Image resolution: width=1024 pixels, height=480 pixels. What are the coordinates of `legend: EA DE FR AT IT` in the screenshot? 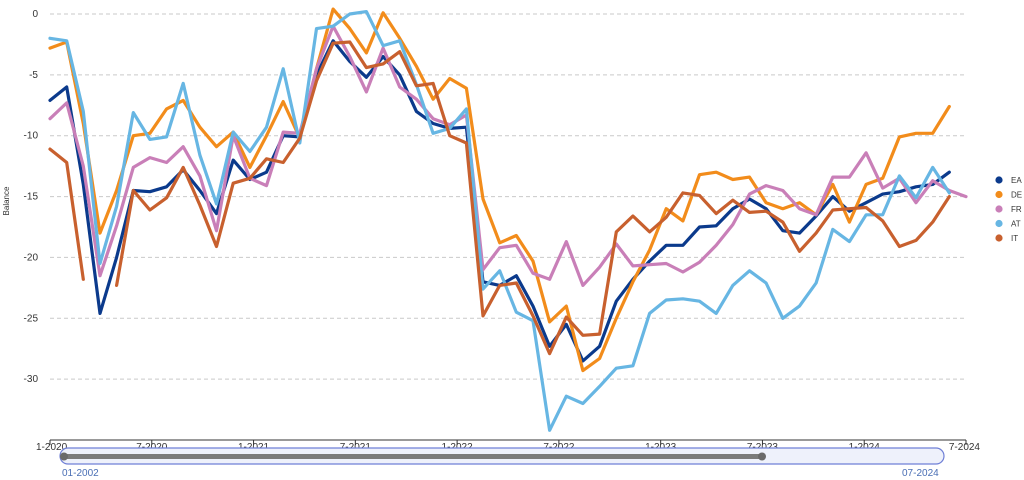 It's located at (1008, 209).